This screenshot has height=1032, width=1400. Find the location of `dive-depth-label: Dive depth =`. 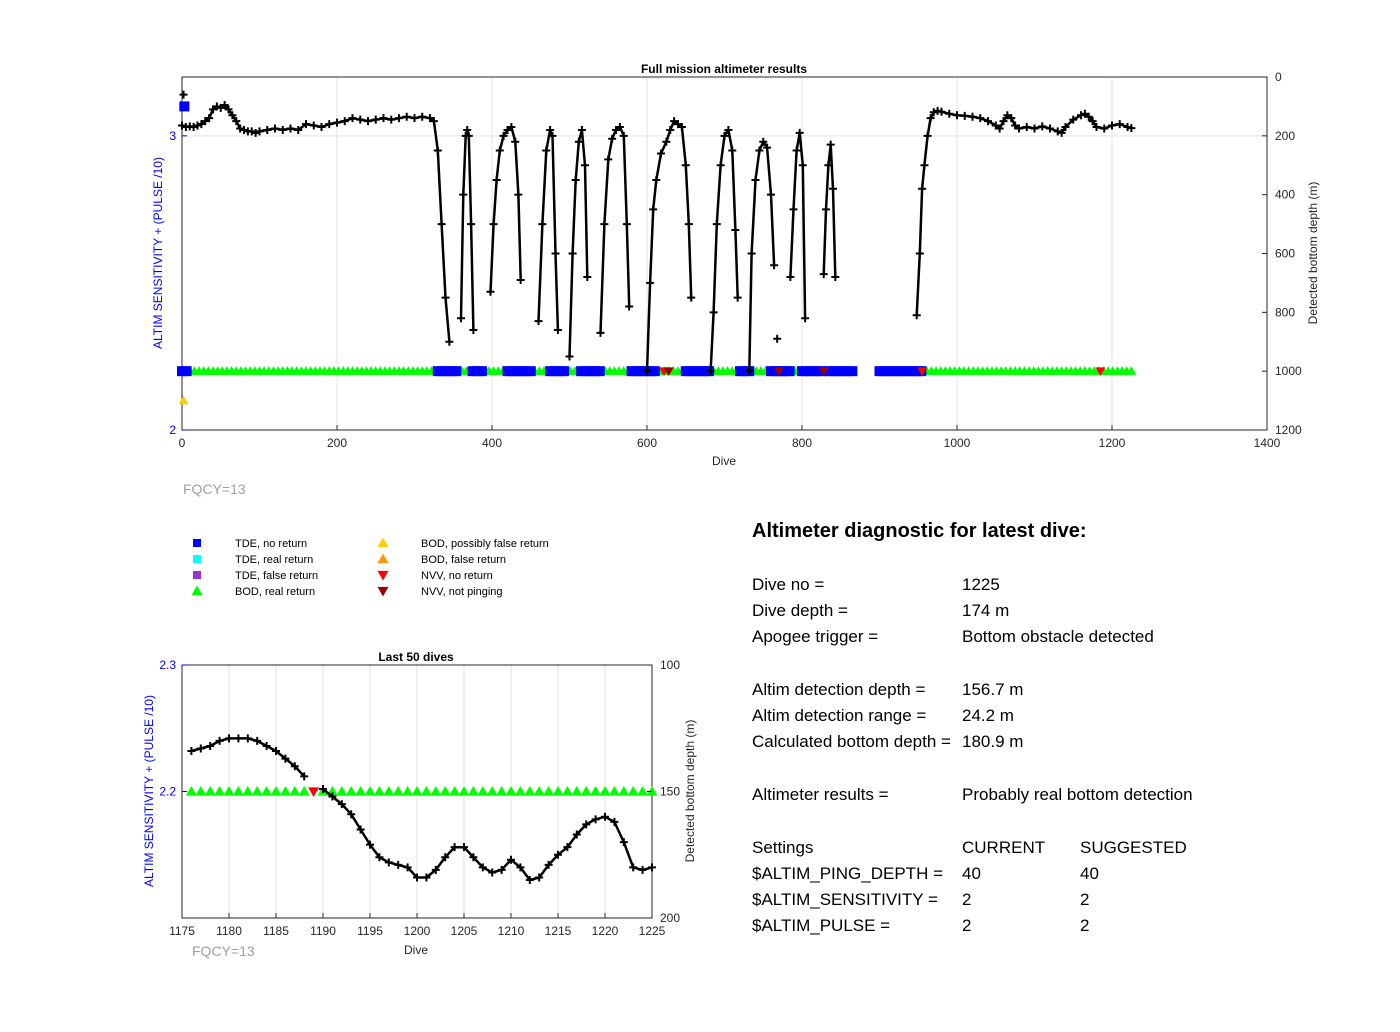

dive-depth-label: Dive depth = is located at coordinates (800, 610).